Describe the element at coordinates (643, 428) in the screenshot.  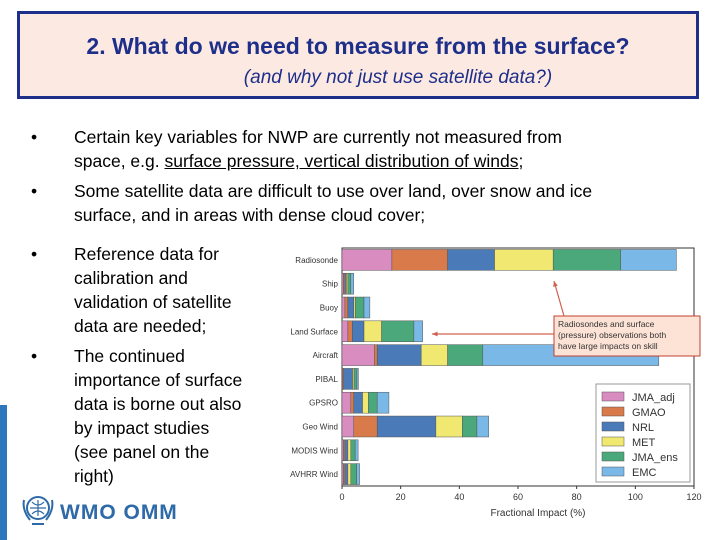
I see `legend-label: NRL` at that location.